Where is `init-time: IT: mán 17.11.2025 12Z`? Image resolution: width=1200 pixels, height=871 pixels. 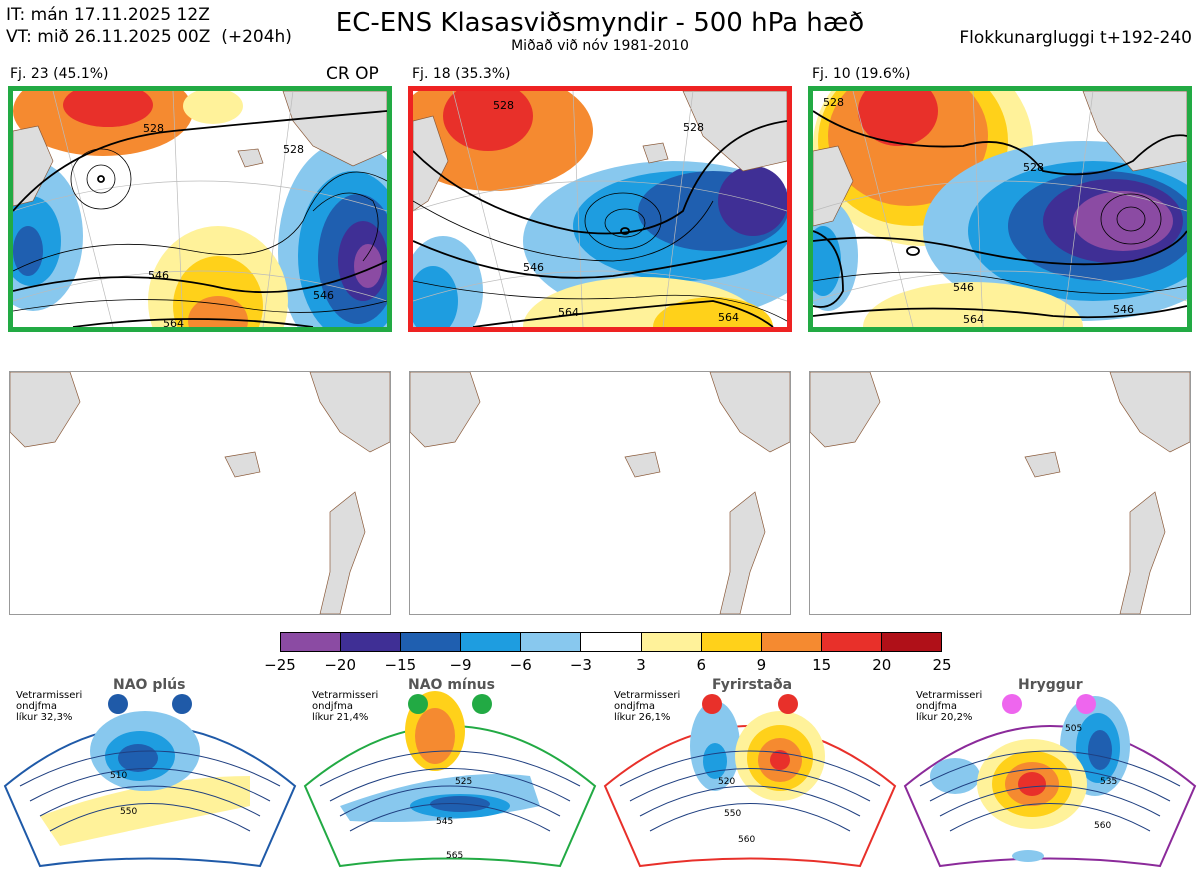 init-time: IT: mán 17.11.2025 12Z is located at coordinates (108, 15).